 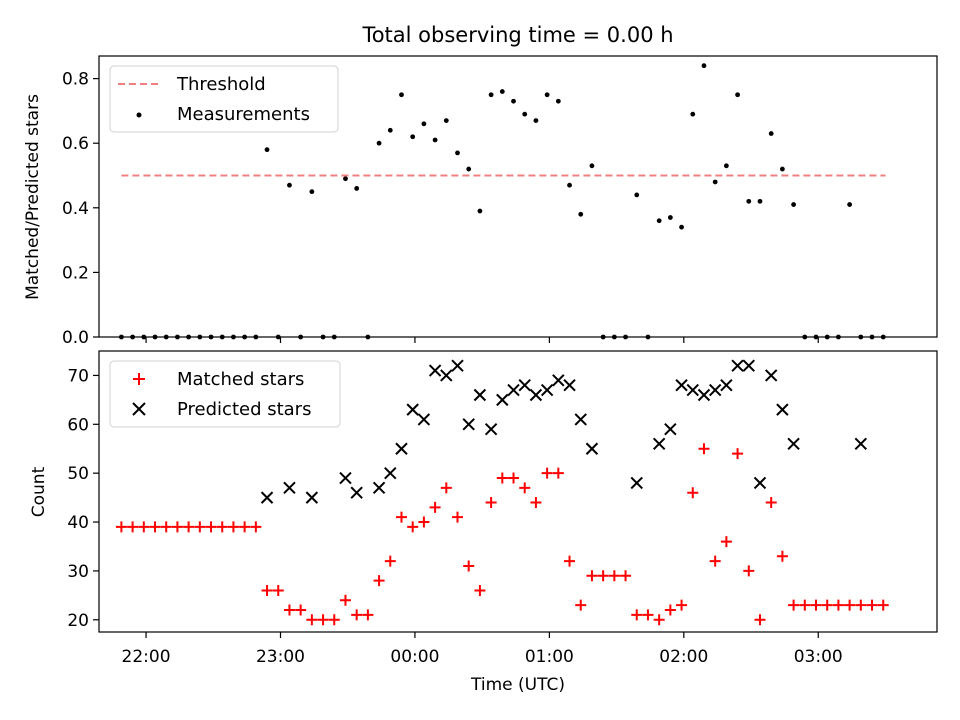 I want to click on count-y-ticks: 20 30 40 50 60 70, so click(x=83, y=498).